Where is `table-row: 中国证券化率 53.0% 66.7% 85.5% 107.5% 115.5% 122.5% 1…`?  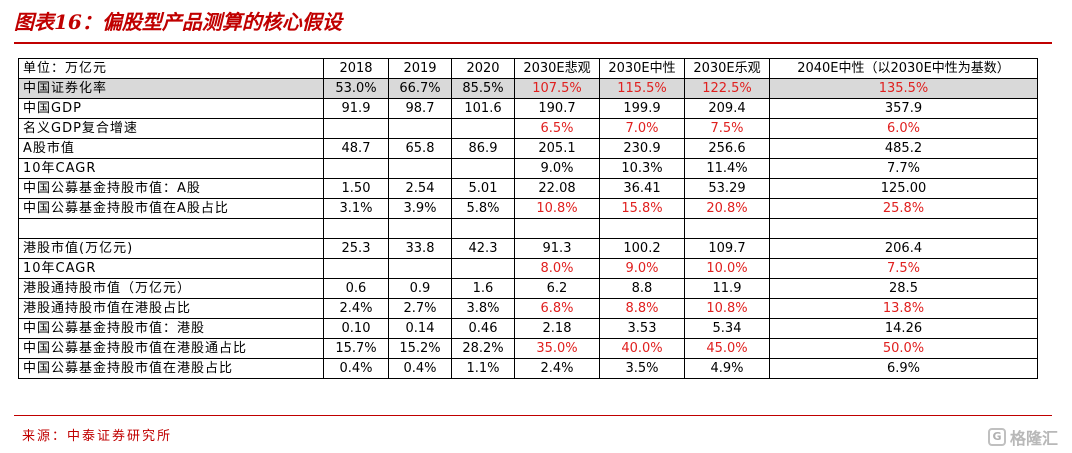 table-row: 中国证券化率 53.0% 66.7% 85.5% 107.5% 115.5% 122.5% 1… is located at coordinates (528, 88).